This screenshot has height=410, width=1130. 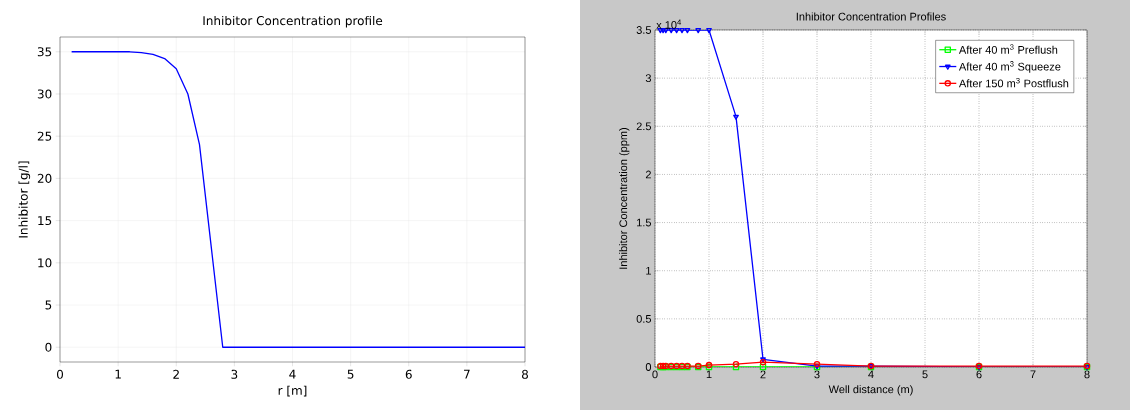 What do you see at coordinates (48, 305) in the screenshot?
I see `y-tick-label: 5` at bounding box center [48, 305].